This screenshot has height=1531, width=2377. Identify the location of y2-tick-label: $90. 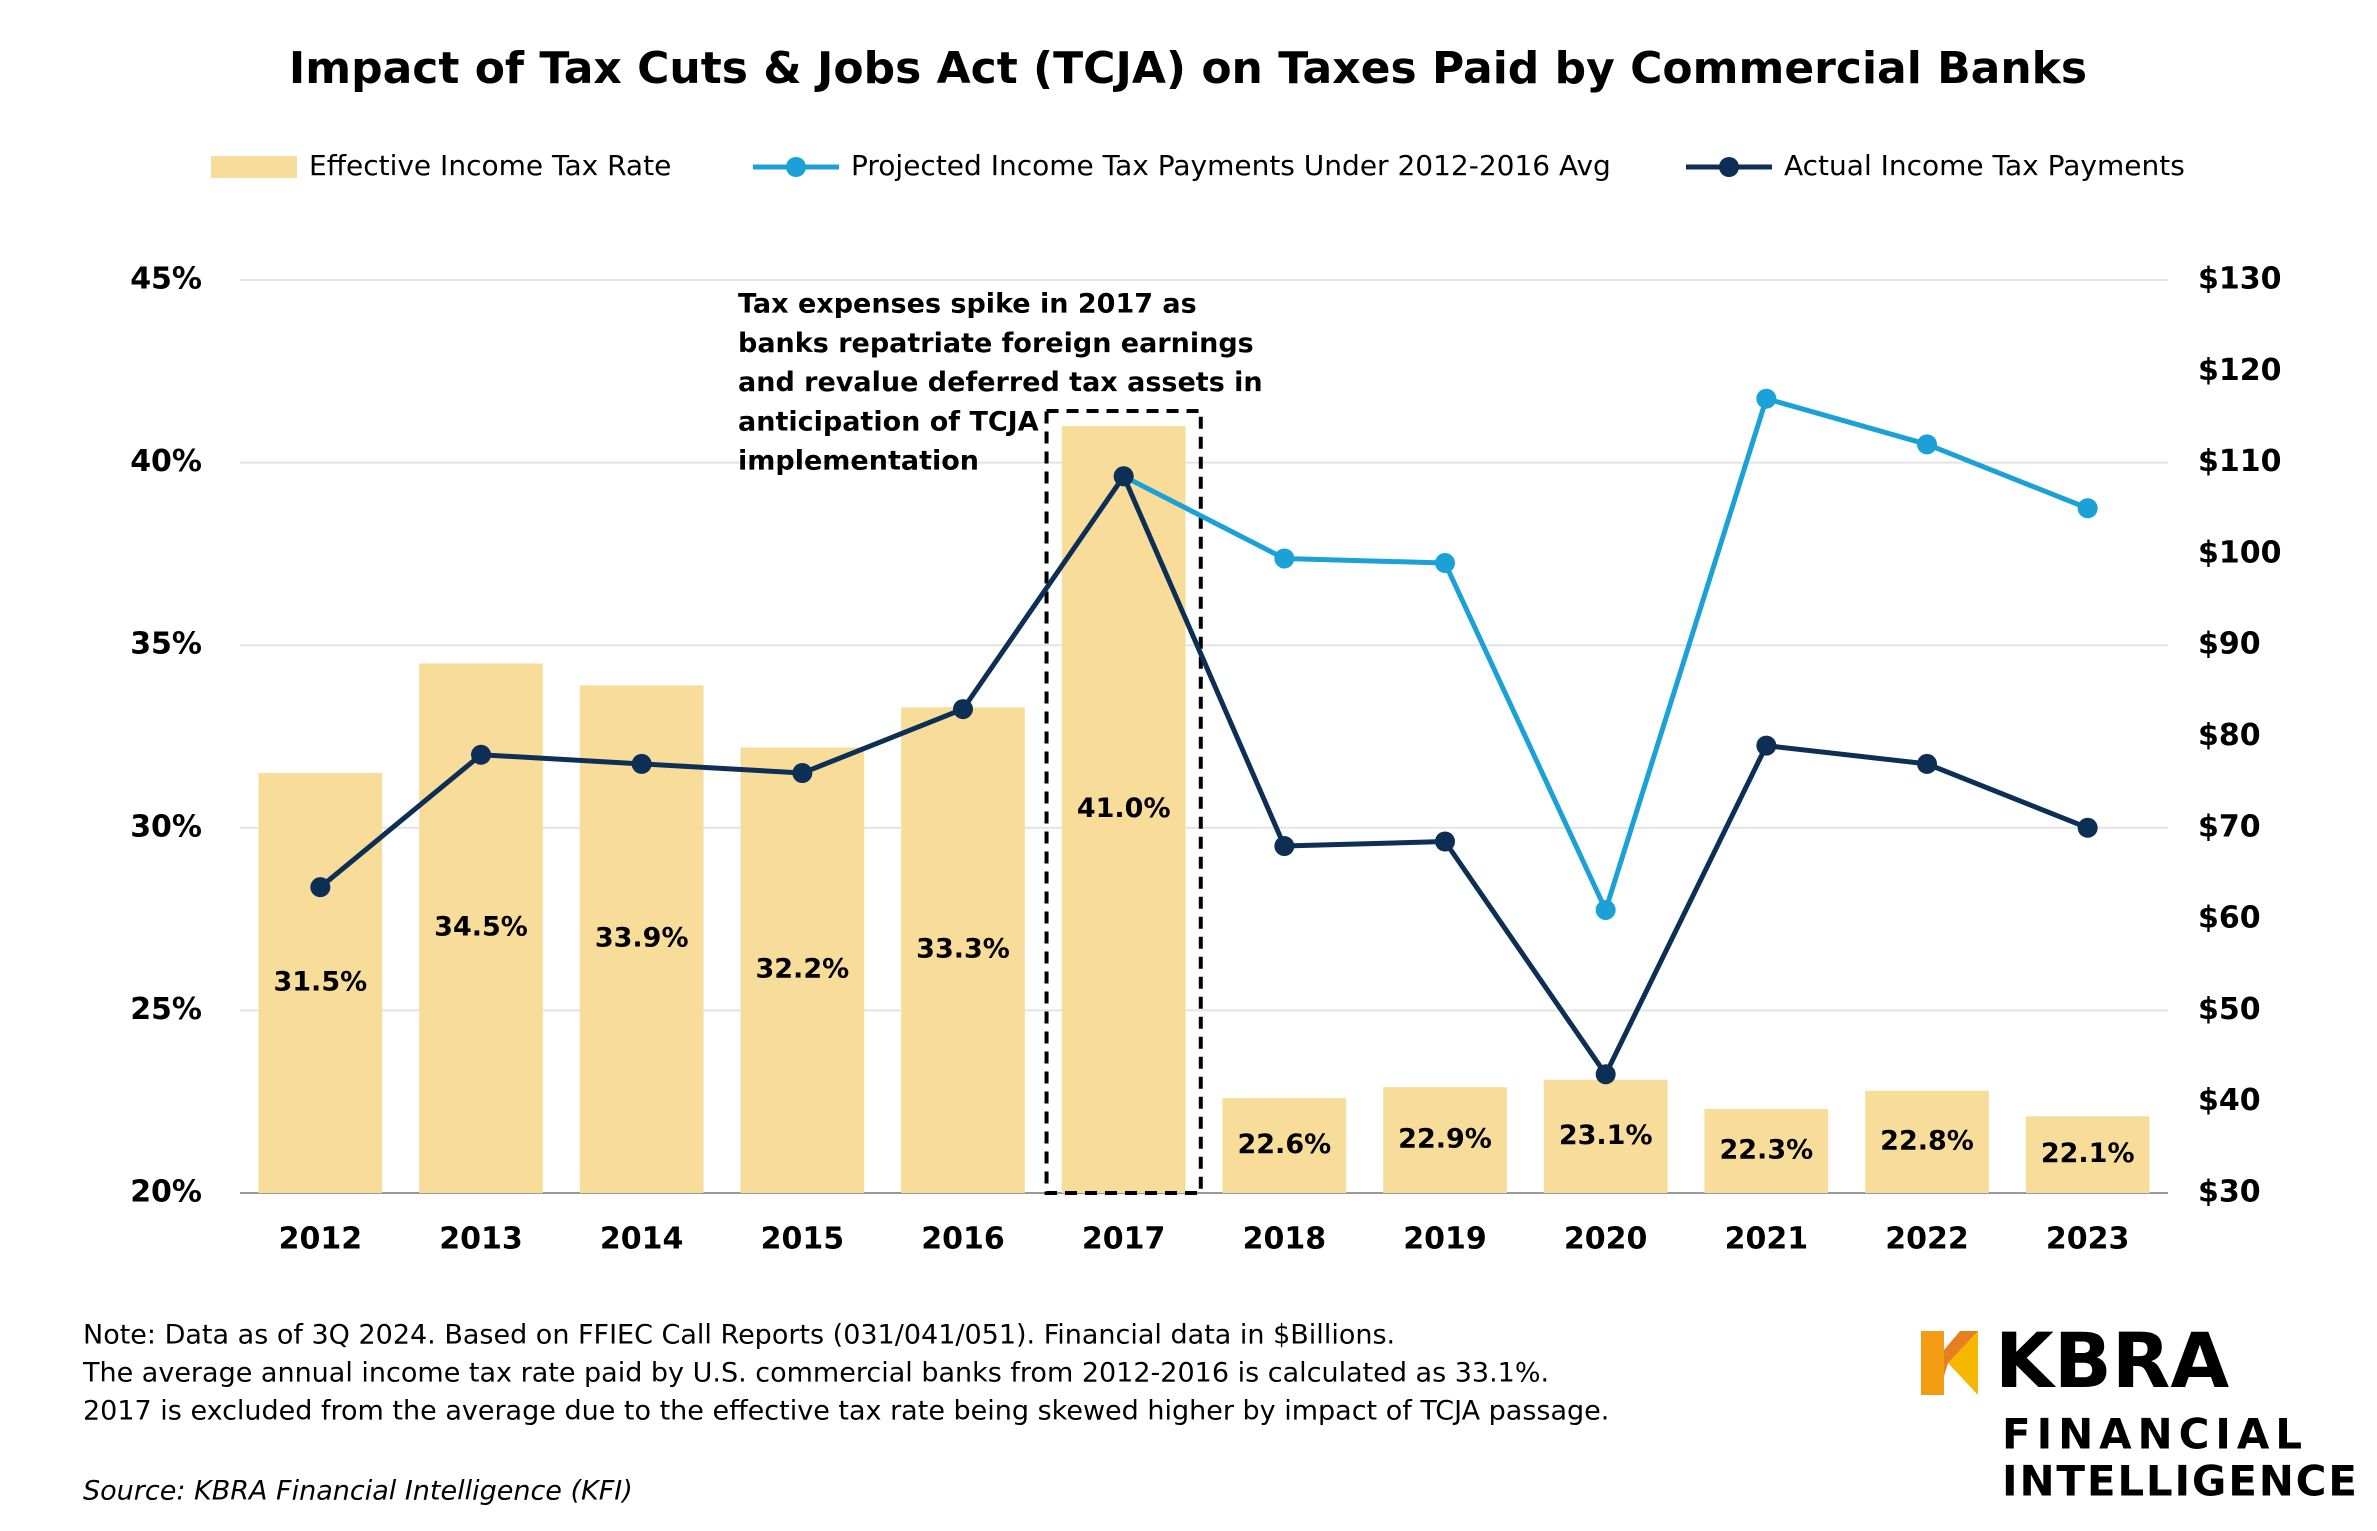
(2229, 644).